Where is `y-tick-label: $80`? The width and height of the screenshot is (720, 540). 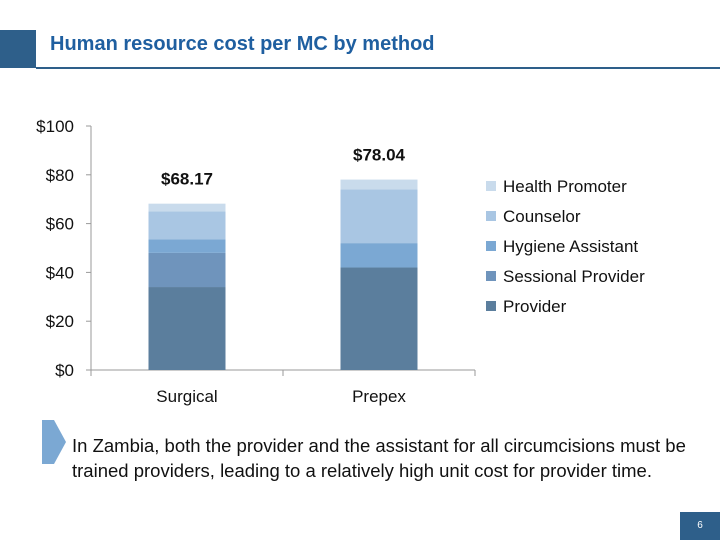 y-tick-label: $80 is located at coordinates (60, 175).